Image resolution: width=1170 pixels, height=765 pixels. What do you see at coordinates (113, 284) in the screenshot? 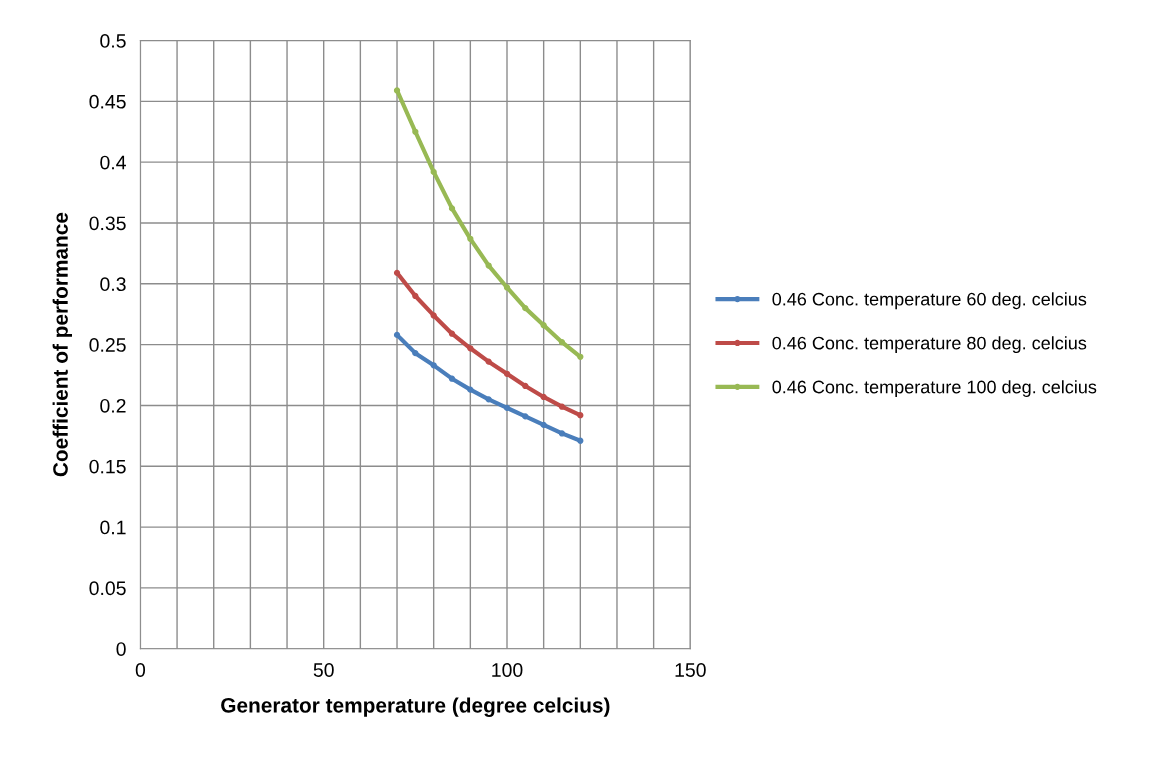
I see `y-tick-label: 0.3` at bounding box center [113, 284].